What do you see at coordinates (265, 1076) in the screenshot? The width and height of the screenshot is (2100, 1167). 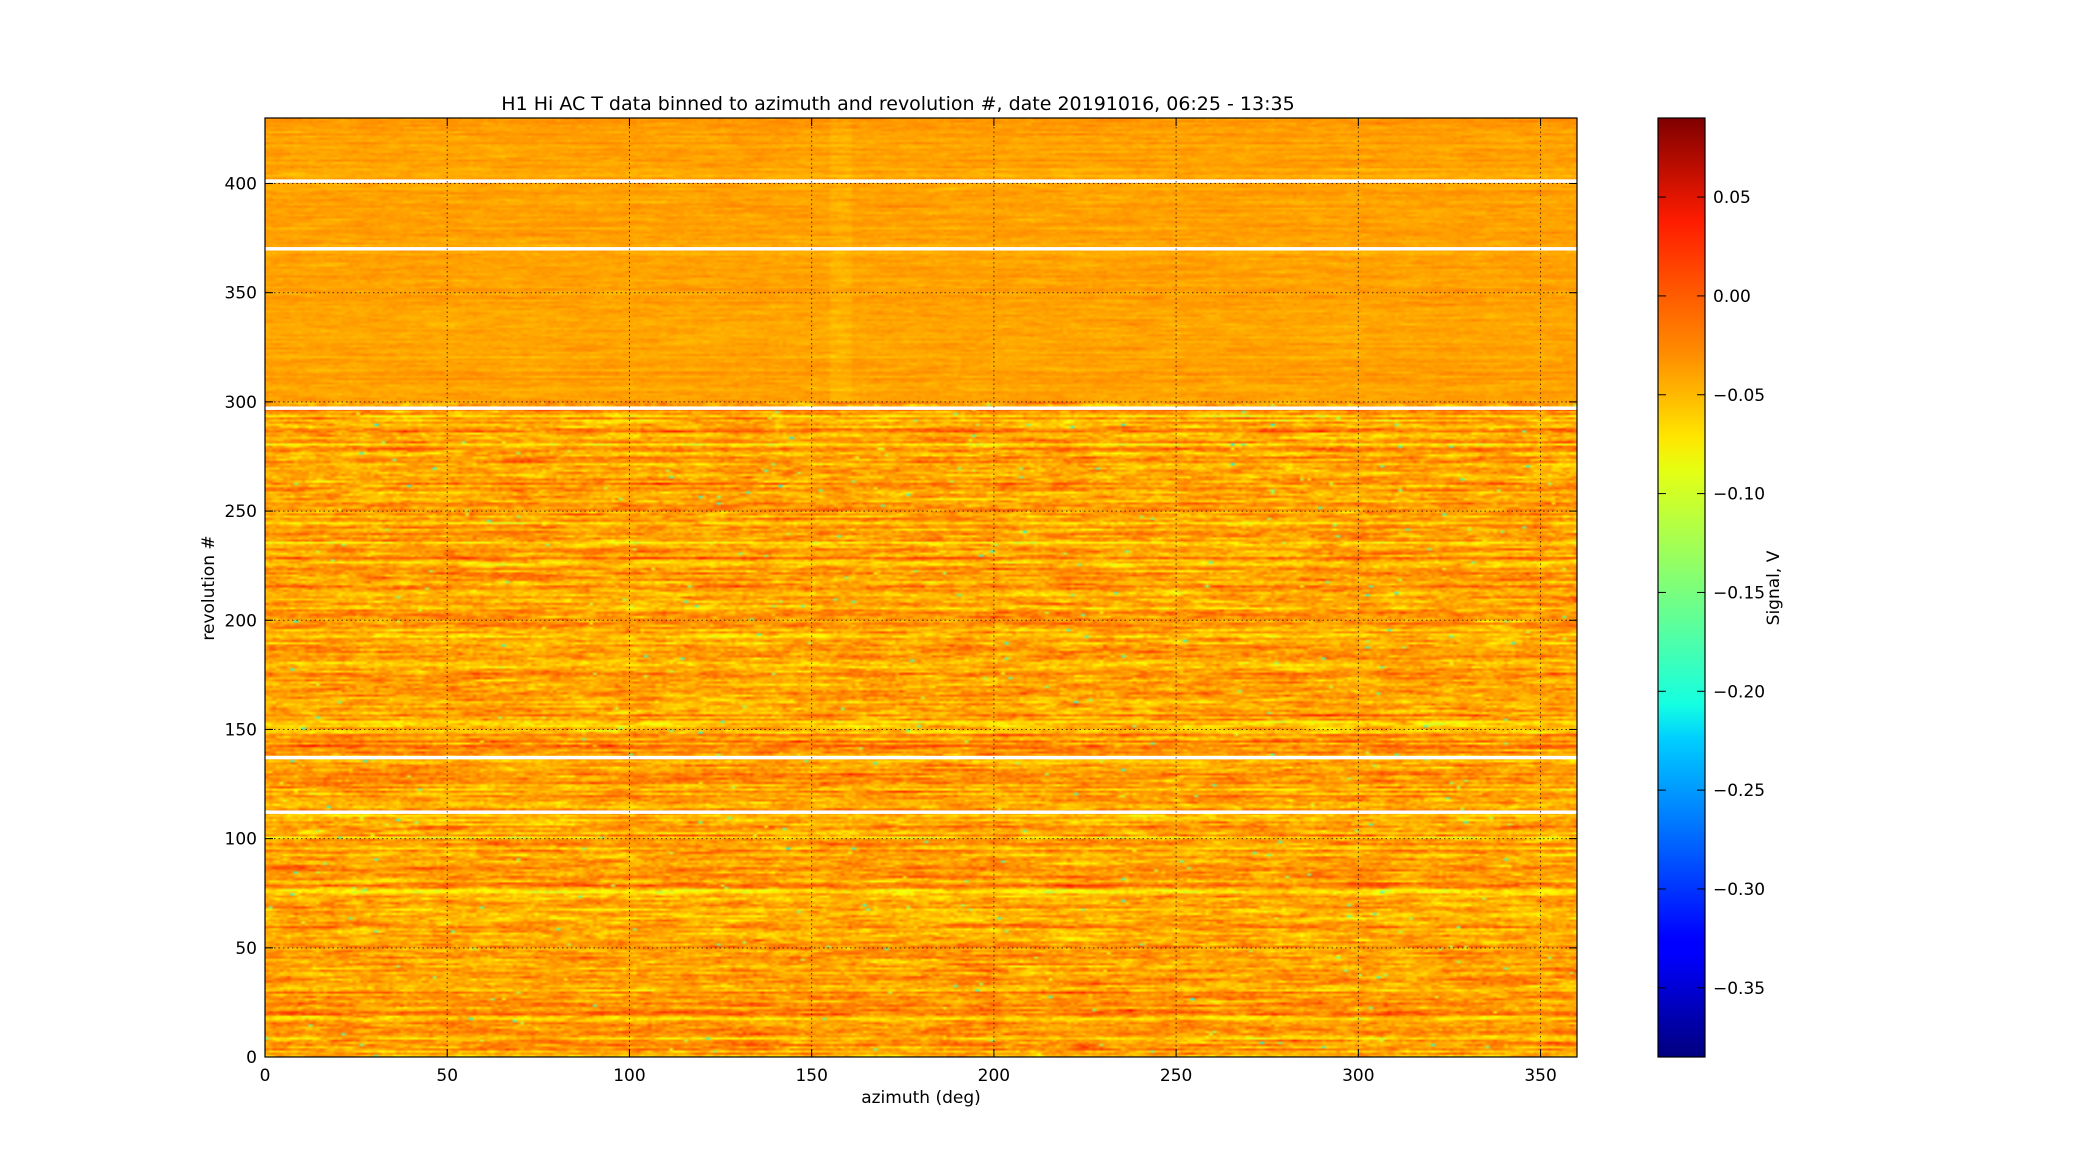 I see `x-tick-label: 0` at bounding box center [265, 1076].